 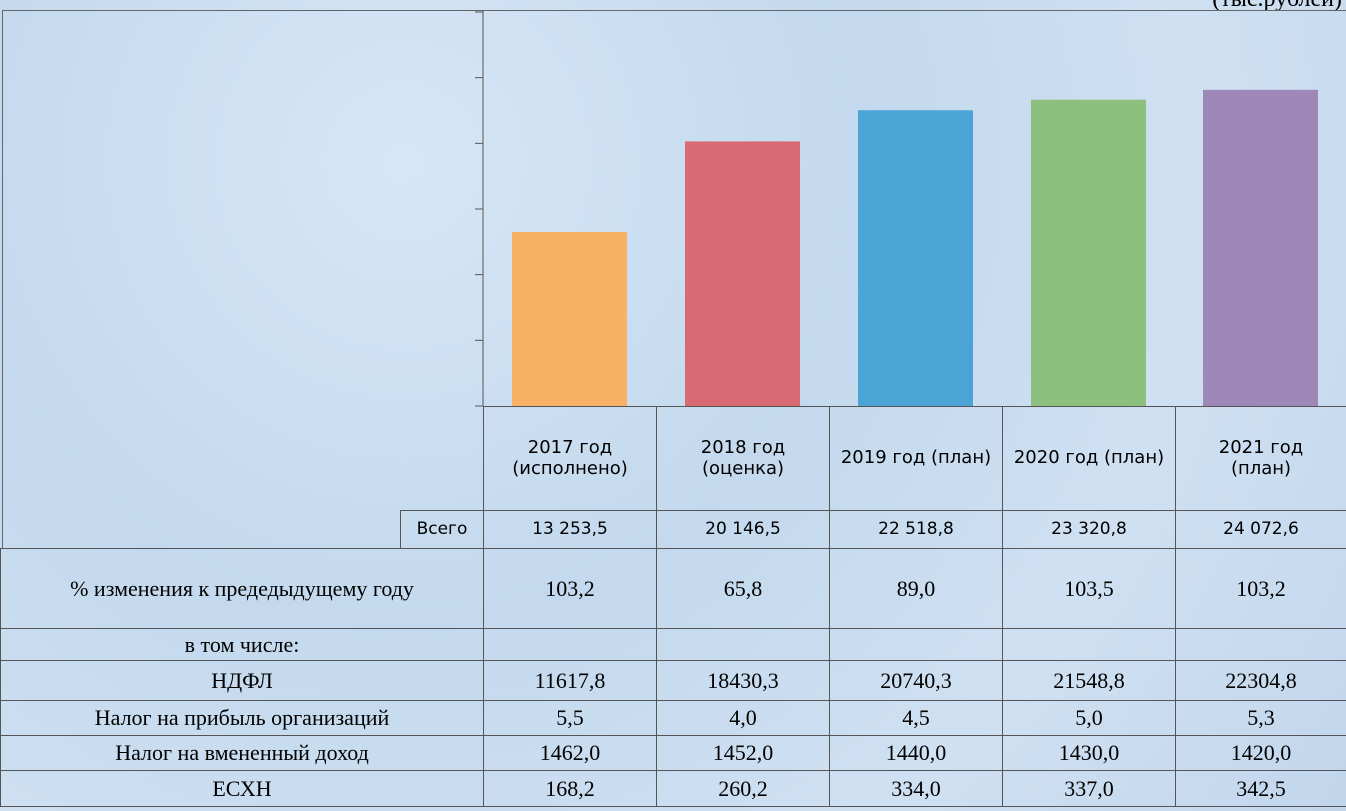 I want to click on category-label: 2020 год (план), so click(x=1089, y=458).